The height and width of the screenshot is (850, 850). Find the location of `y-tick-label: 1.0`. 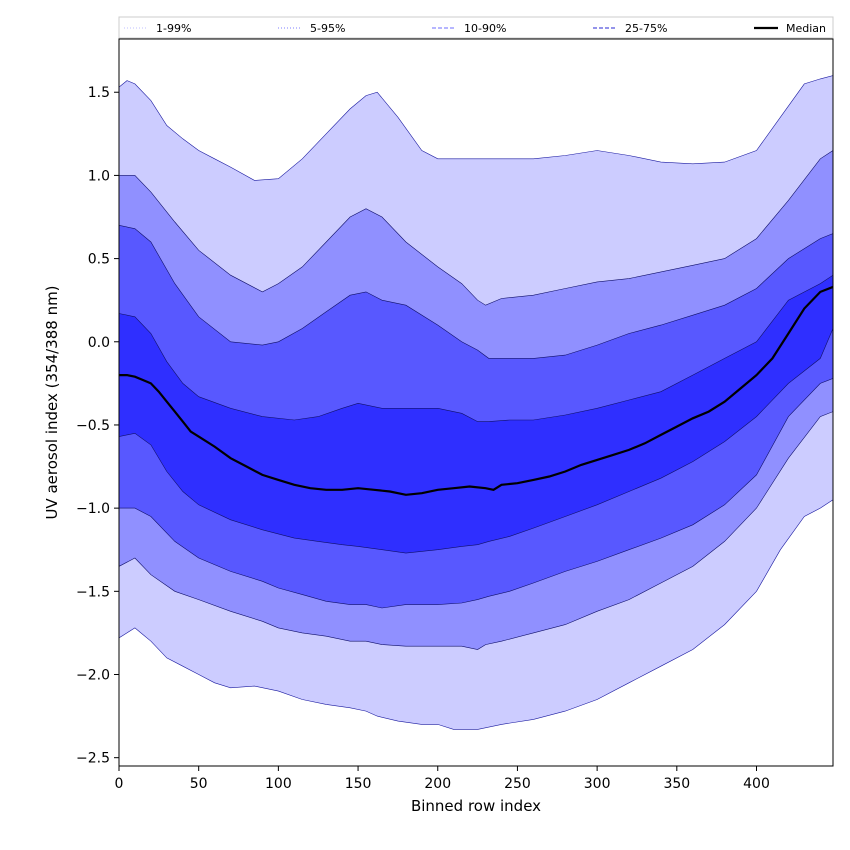

y-tick-label: 1.0 is located at coordinates (99, 176).